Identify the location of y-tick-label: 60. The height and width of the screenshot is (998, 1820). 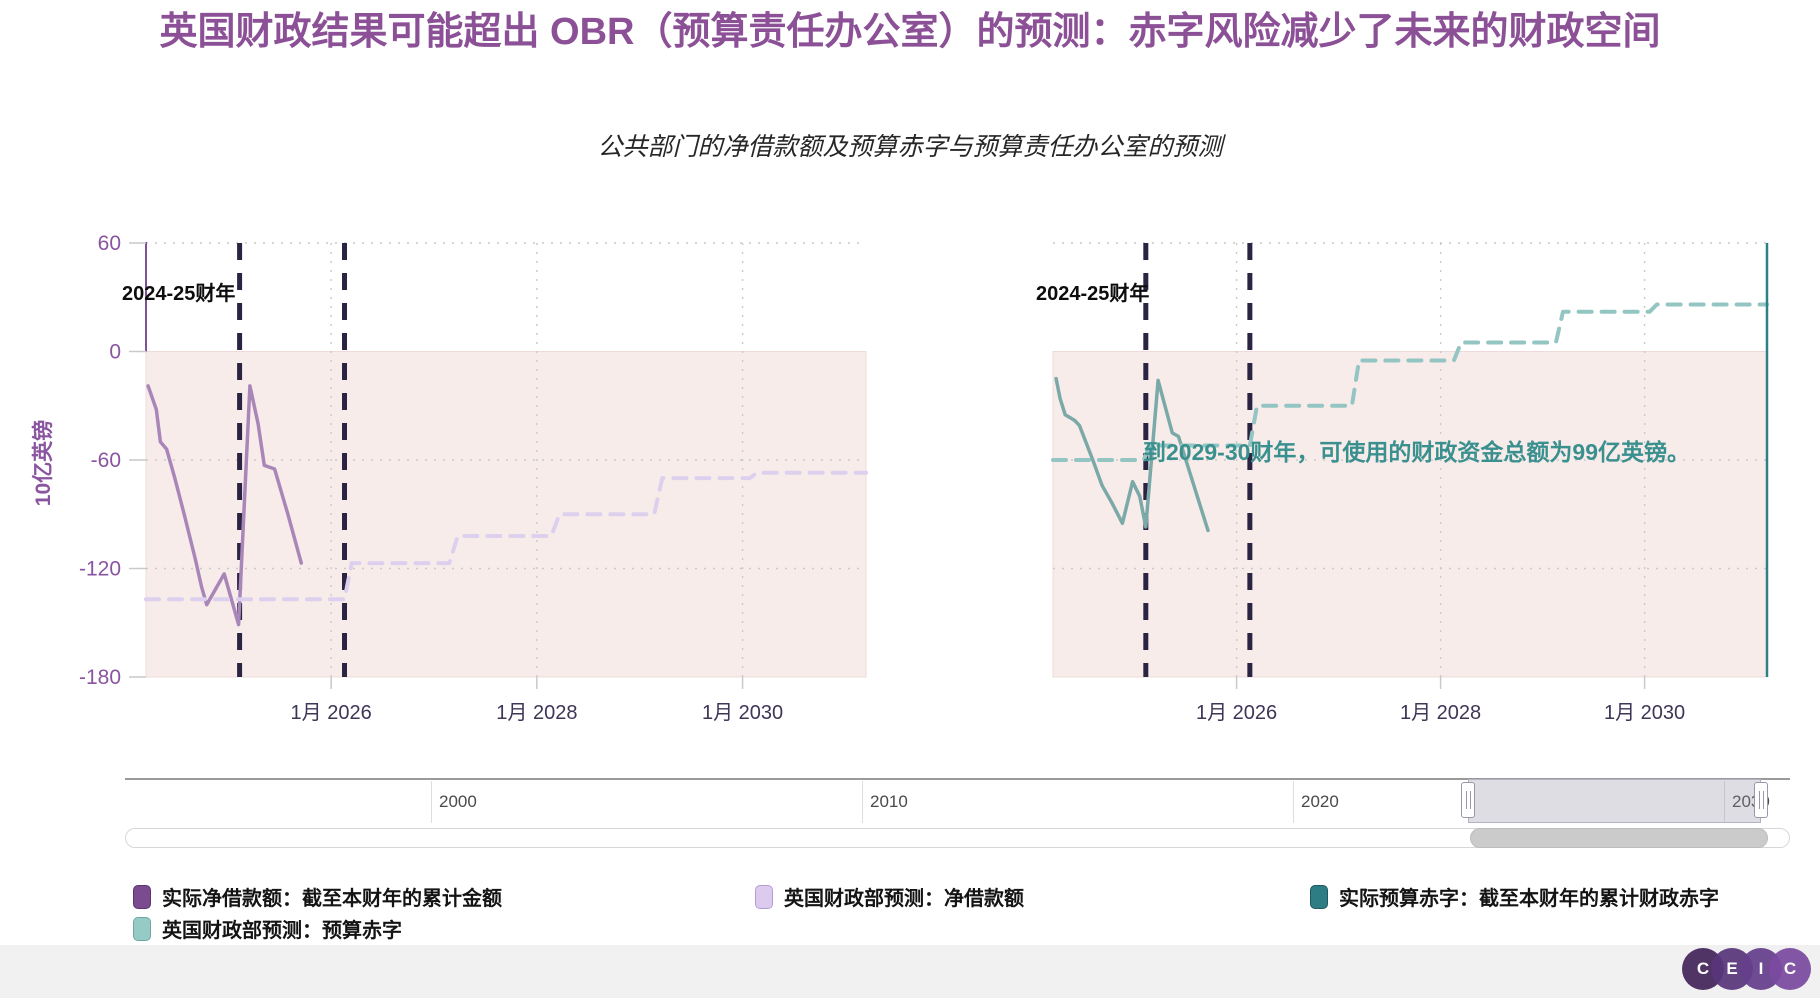
(109, 243).